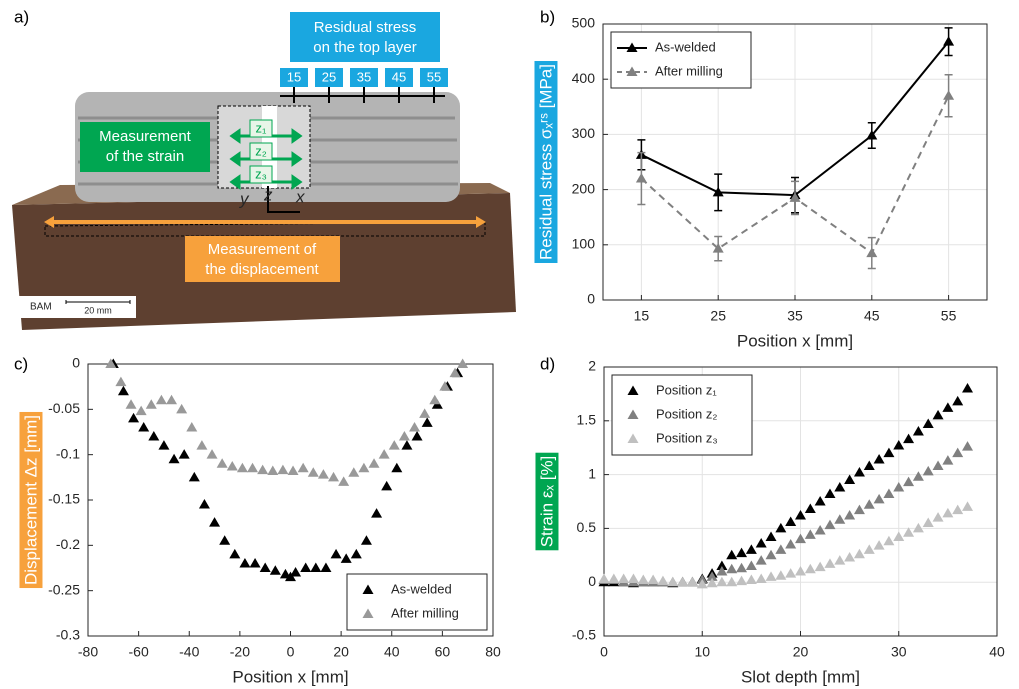 This screenshot has height=689, width=1019. Describe the element at coordinates (584, 635) in the screenshot. I see `y-tick-label: -0.5` at that location.